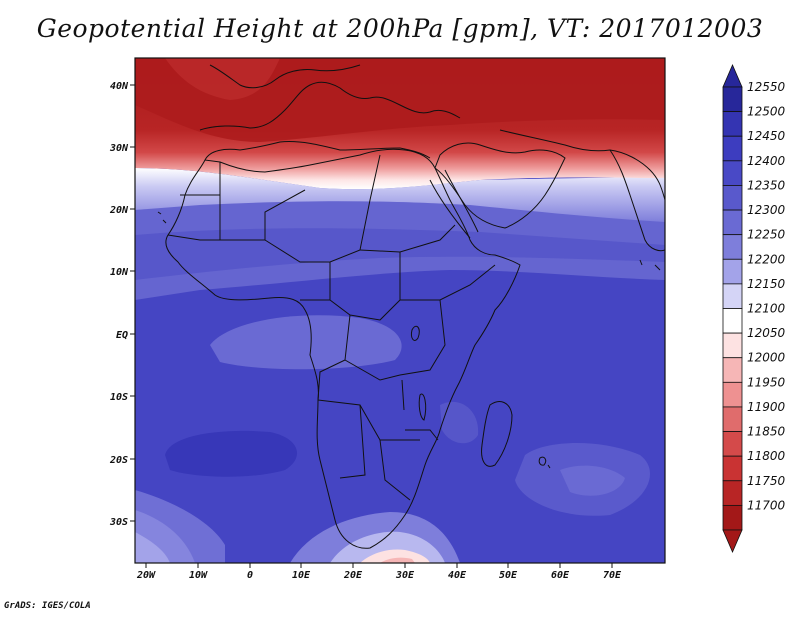  Describe the element at coordinates (47, 606) in the screenshot. I see `grads-credit: GrADS: IGES/COLA` at that location.